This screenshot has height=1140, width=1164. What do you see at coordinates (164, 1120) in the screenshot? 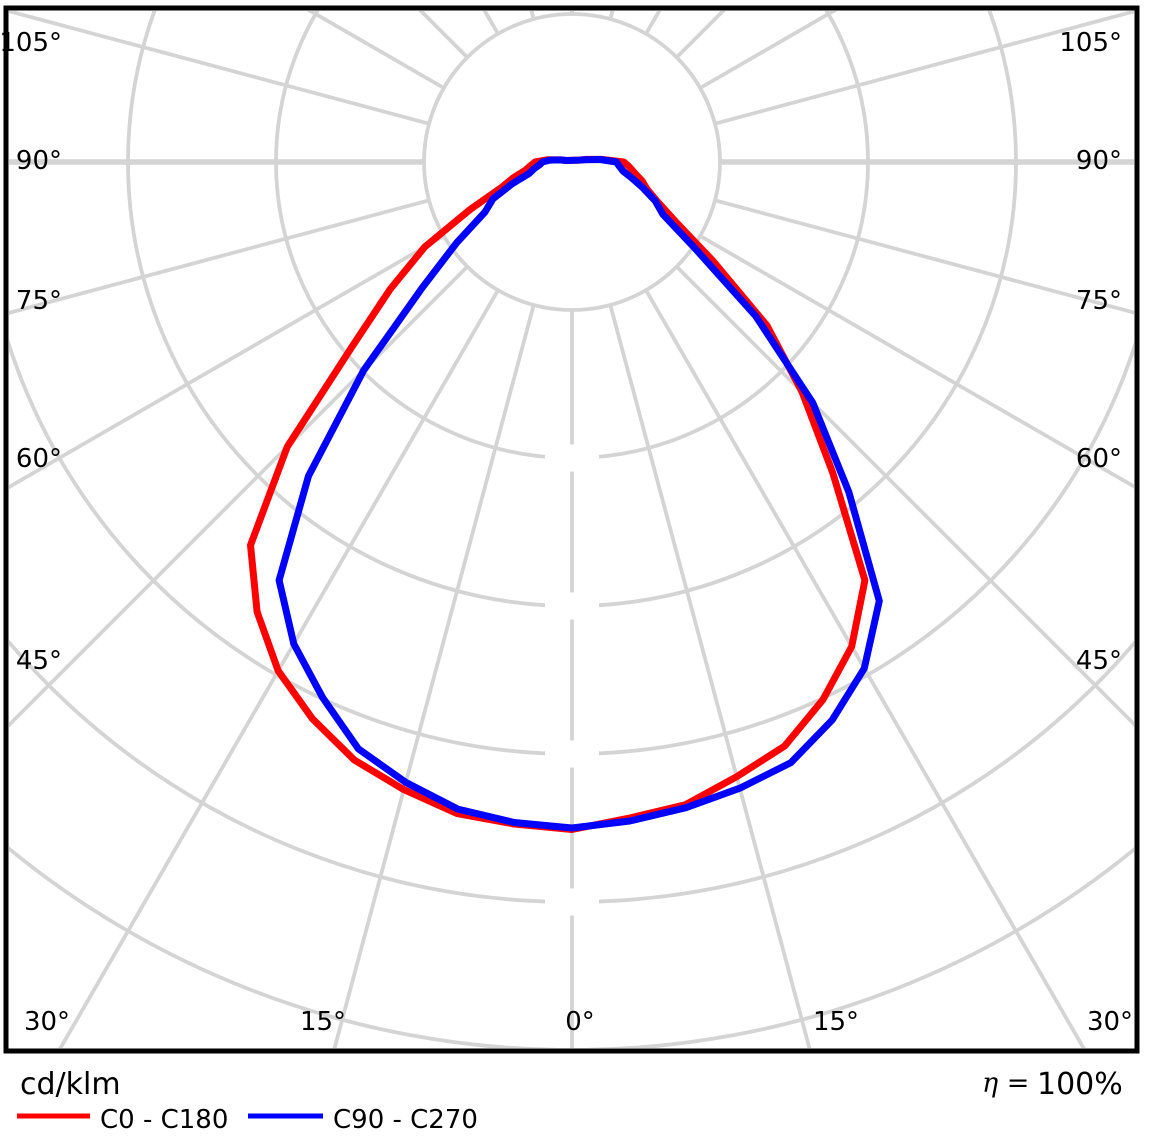
I see `legend-label-c0-c180: C0 - C180` at bounding box center [164, 1120].